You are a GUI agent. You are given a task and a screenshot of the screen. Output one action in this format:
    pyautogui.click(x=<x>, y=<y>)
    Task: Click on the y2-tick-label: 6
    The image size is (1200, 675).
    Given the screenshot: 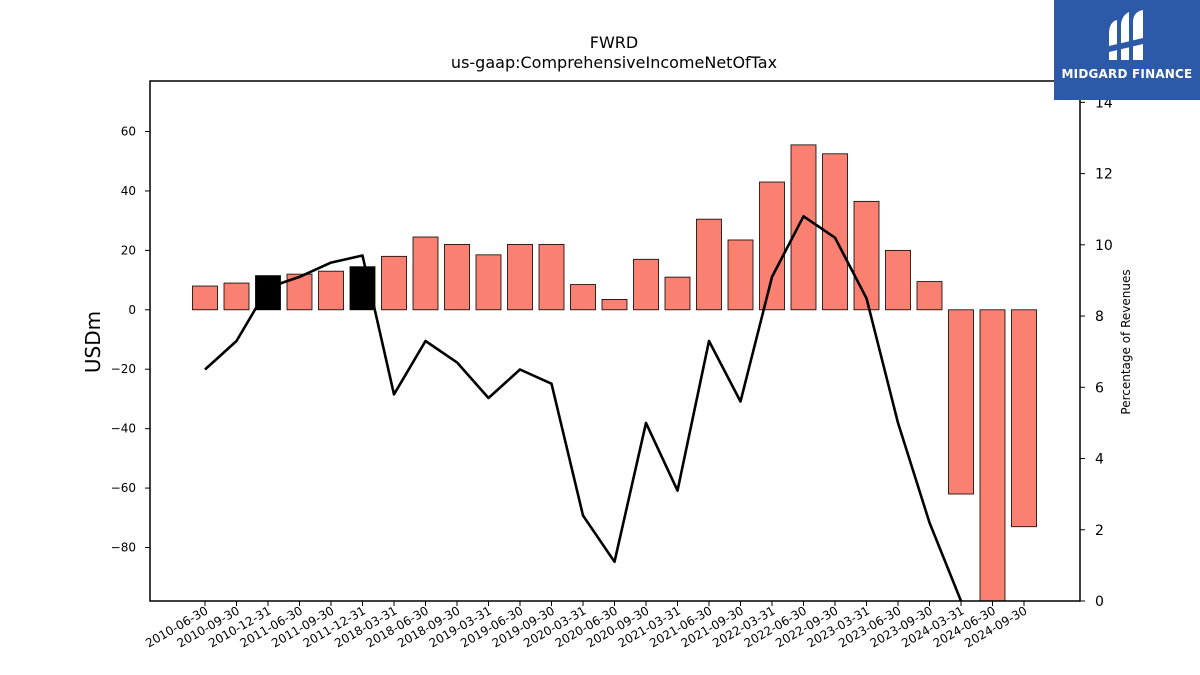 What is the action you would take?
    pyautogui.click(x=1099, y=388)
    